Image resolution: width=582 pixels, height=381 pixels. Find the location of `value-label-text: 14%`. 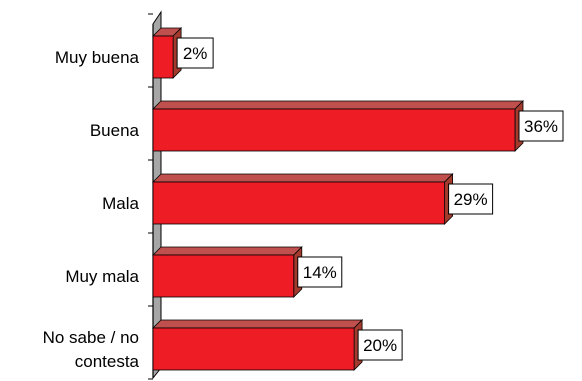

value-label-text: 14% is located at coordinates (320, 272).